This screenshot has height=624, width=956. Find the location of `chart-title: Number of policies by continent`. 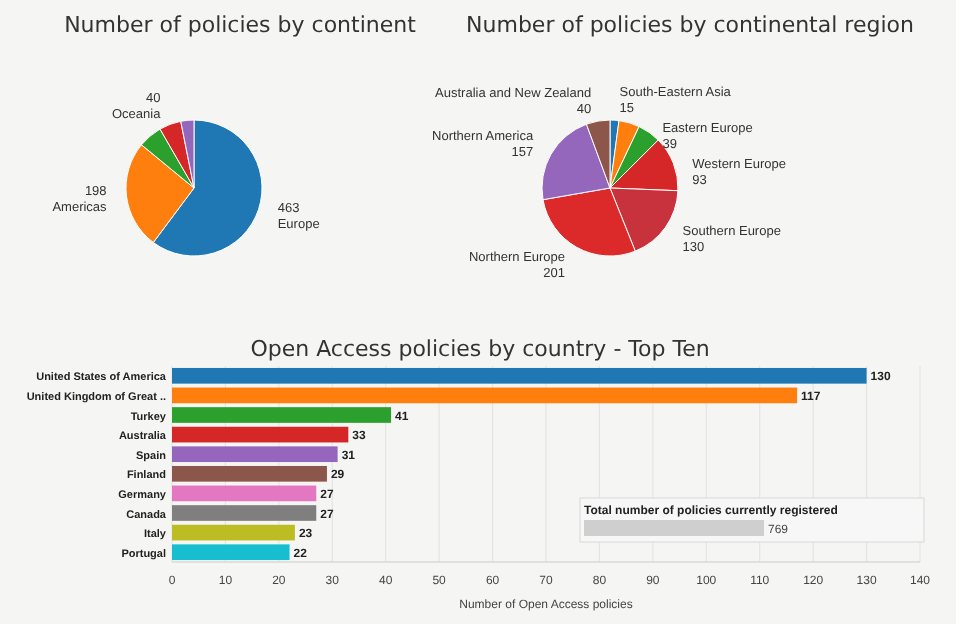

chart-title: Number of policies by continent is located at coordinates (241, 25).